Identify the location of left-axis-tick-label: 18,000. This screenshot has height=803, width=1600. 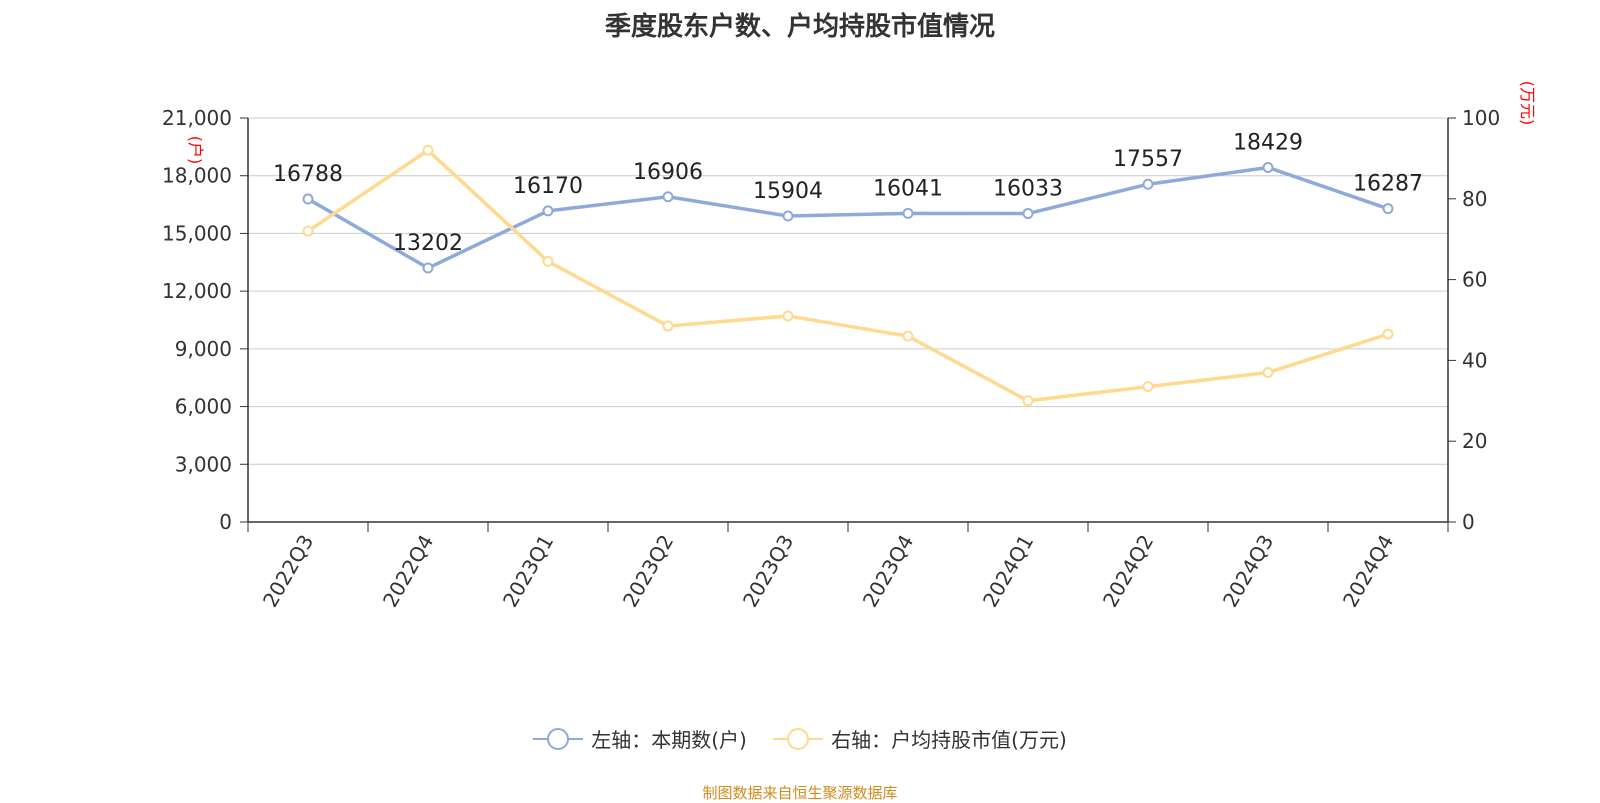
(197, 176).